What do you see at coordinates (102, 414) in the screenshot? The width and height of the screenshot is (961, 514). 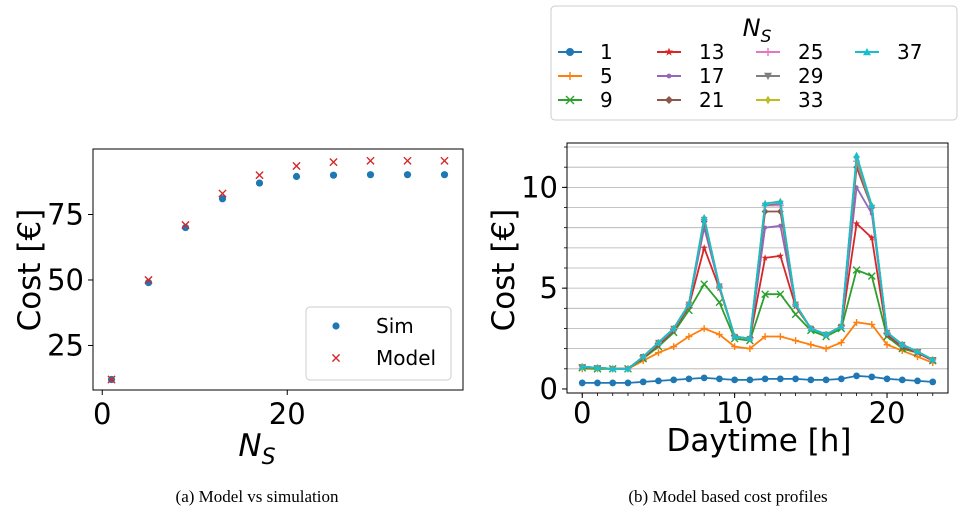 I see `x-tick-label-0: 0` at bounding box center [102, 414].